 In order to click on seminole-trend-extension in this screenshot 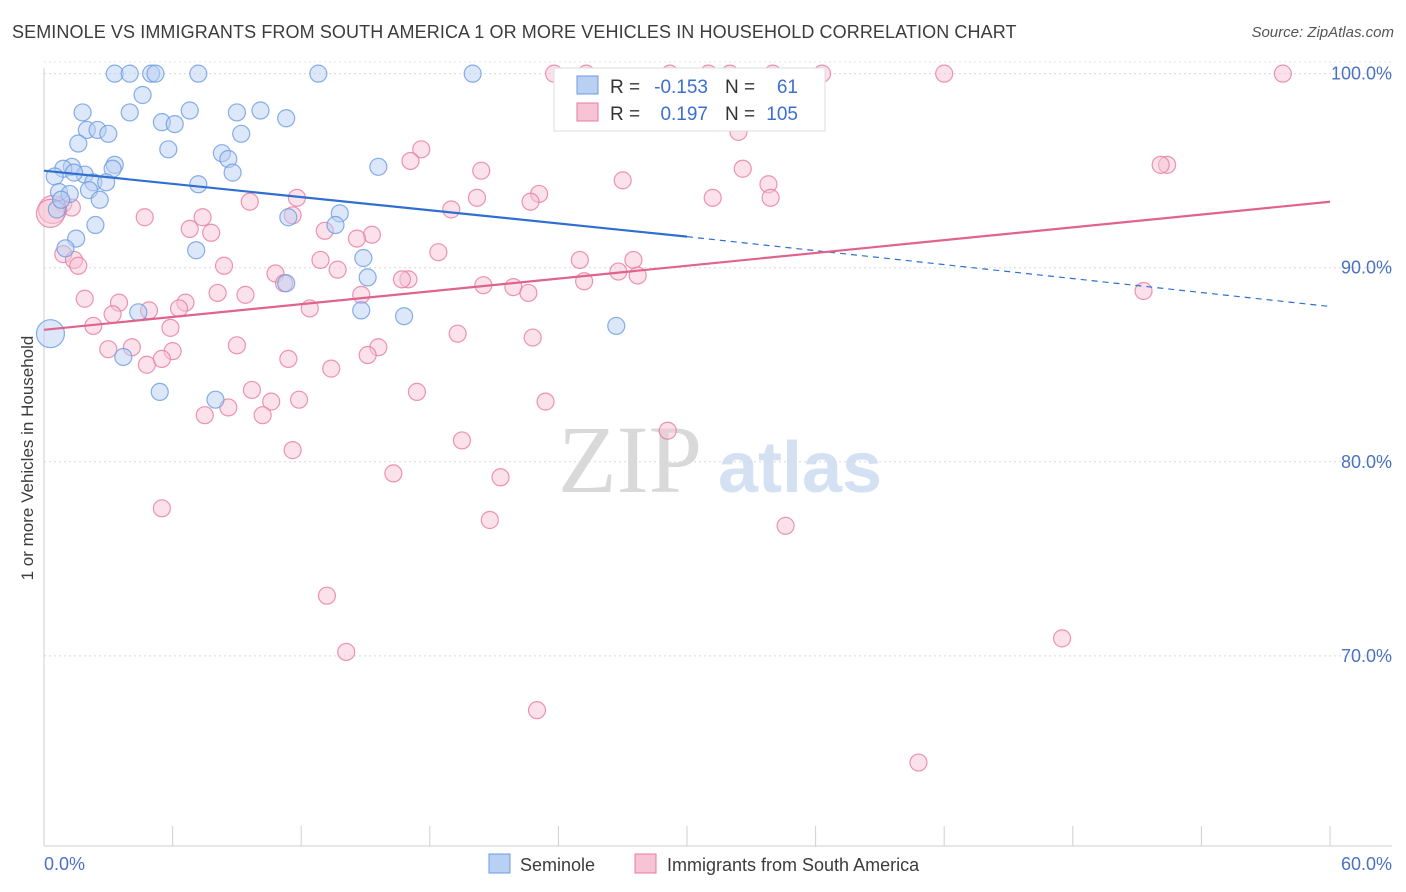, I will do `click(1008, 272)`.